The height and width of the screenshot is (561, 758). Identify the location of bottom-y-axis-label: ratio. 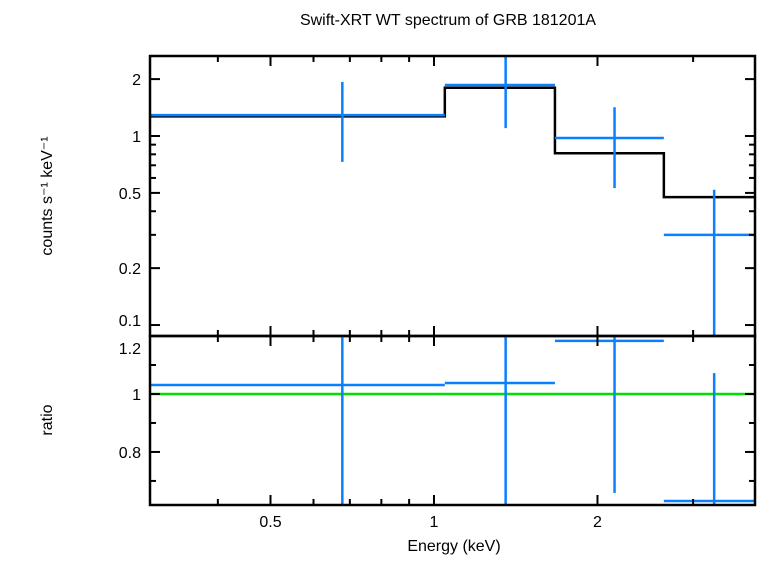
(47, 419).